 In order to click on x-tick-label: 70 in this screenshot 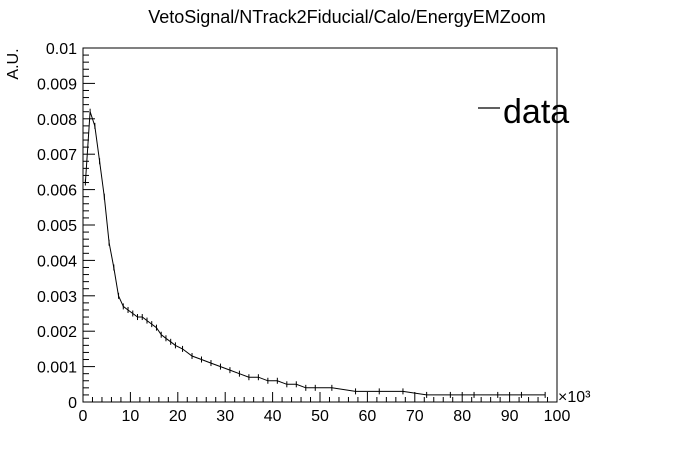, I will do `click(415, 416)`.